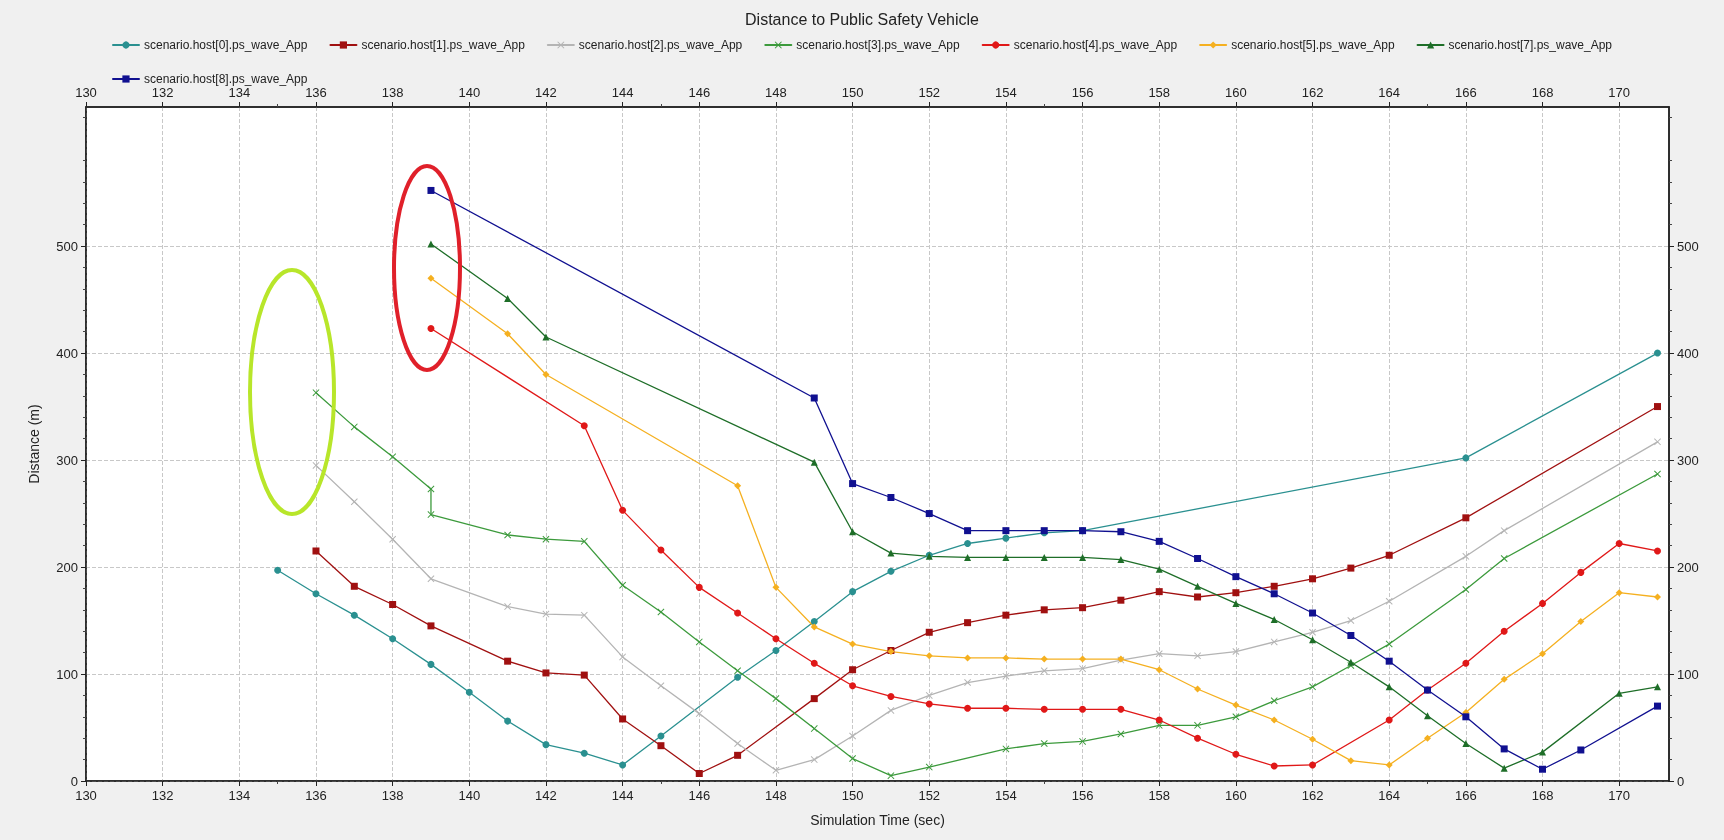 The height and width of the screenshot is (840, 1724). Describe the element at coordinates (699, 92) in the screenshot. I see `x2-tick-label: 146` at that location.